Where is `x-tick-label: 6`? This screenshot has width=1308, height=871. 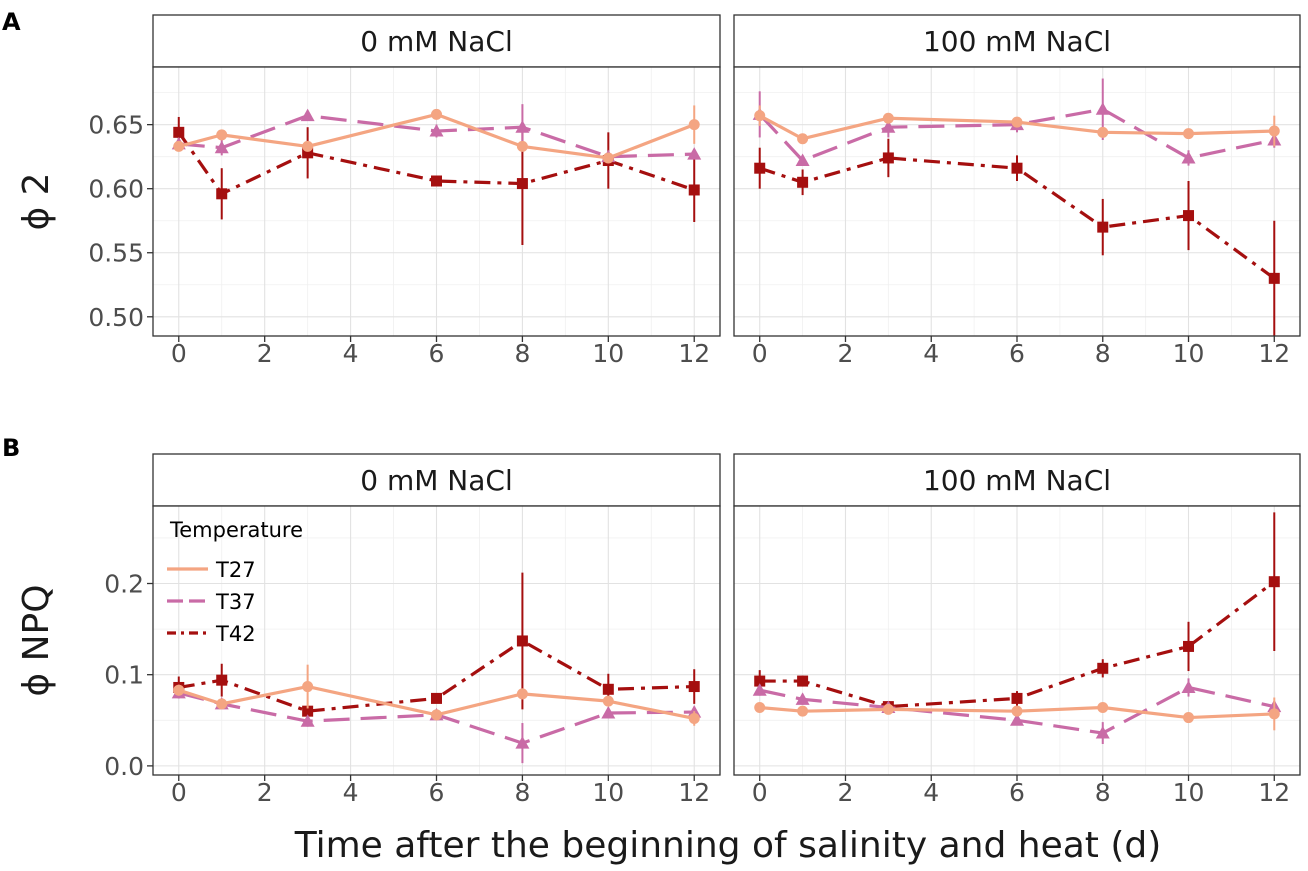 x-tick-label: 6 is located at coordinates (437, 353).